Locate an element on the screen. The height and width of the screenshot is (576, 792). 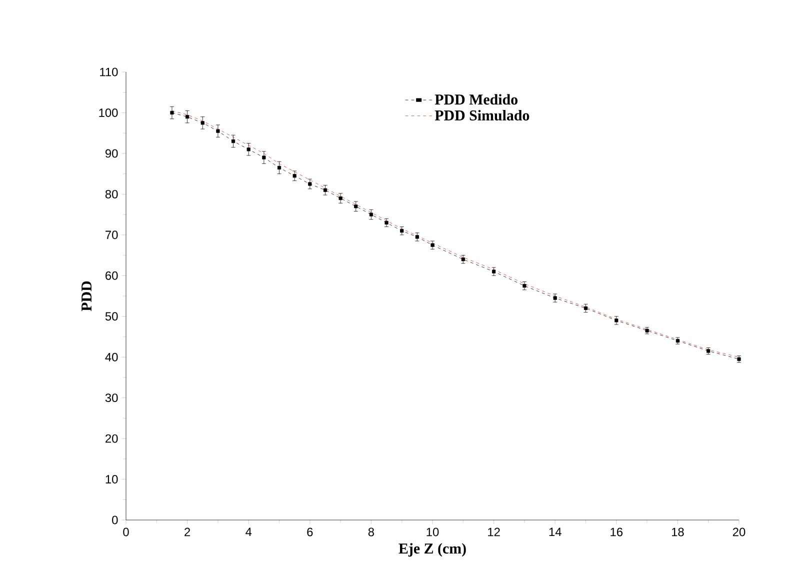
x-tick-label: 20 is located at coordinates (739, 532).